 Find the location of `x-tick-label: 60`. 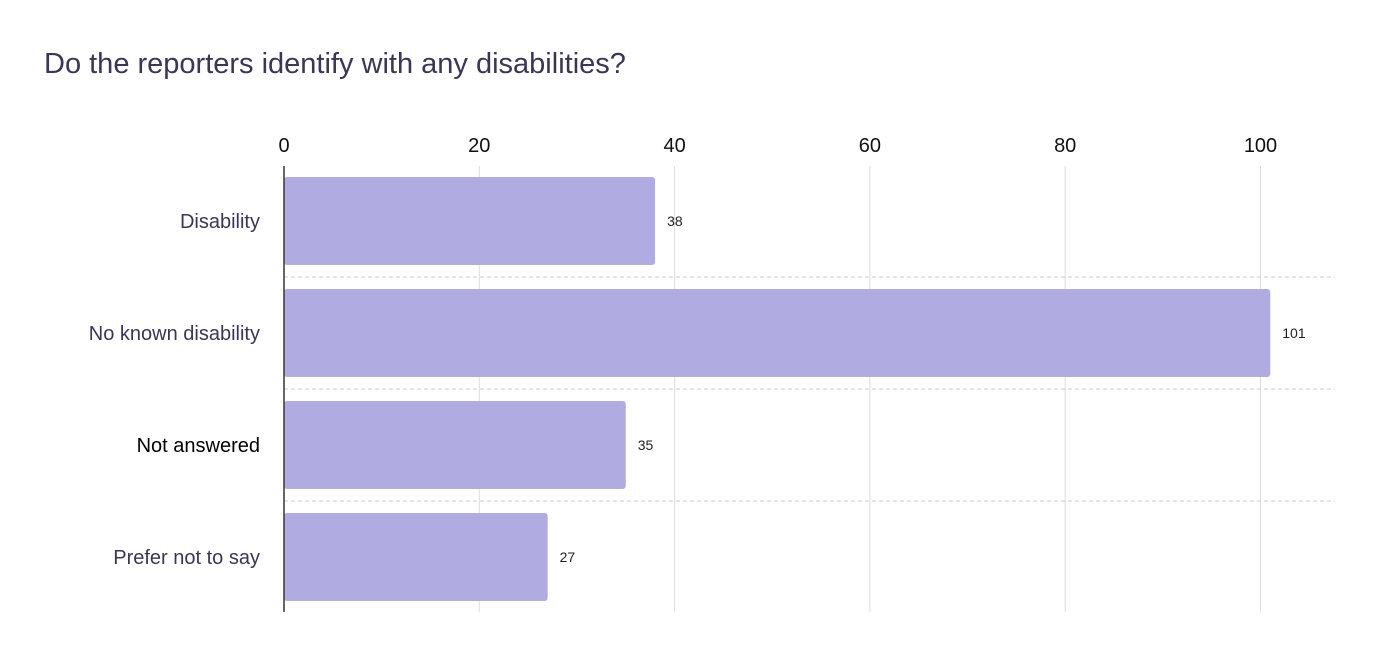

x-tick-label: 60 is located at coordinates (870, 146).